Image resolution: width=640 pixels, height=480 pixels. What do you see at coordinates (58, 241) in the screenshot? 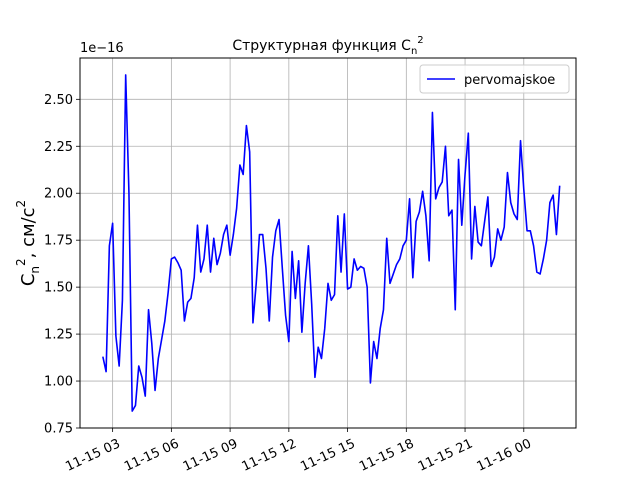
I see `y-tick-label: 1.75` at bounding box center [58, 241].